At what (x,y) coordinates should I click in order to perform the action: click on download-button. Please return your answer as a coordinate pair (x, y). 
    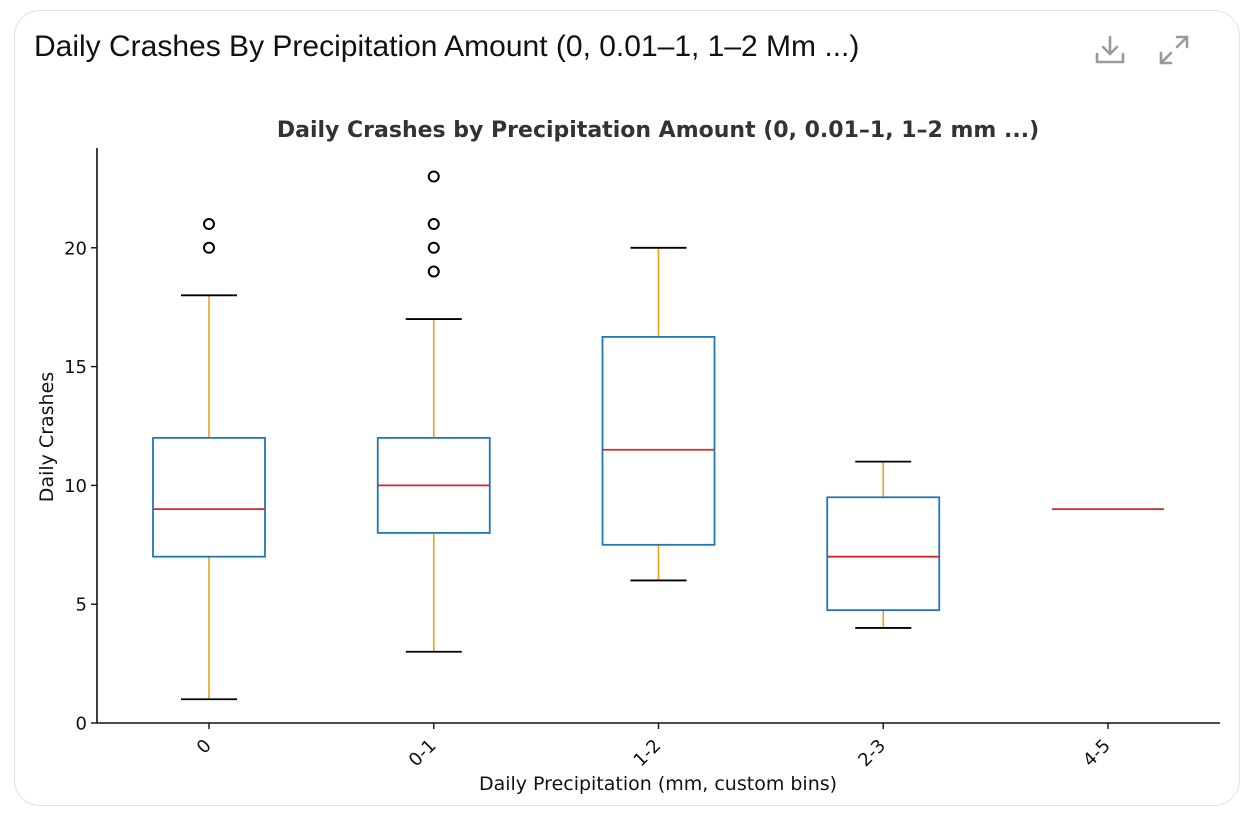
    Looking at the image, I should click on (1110, 50).